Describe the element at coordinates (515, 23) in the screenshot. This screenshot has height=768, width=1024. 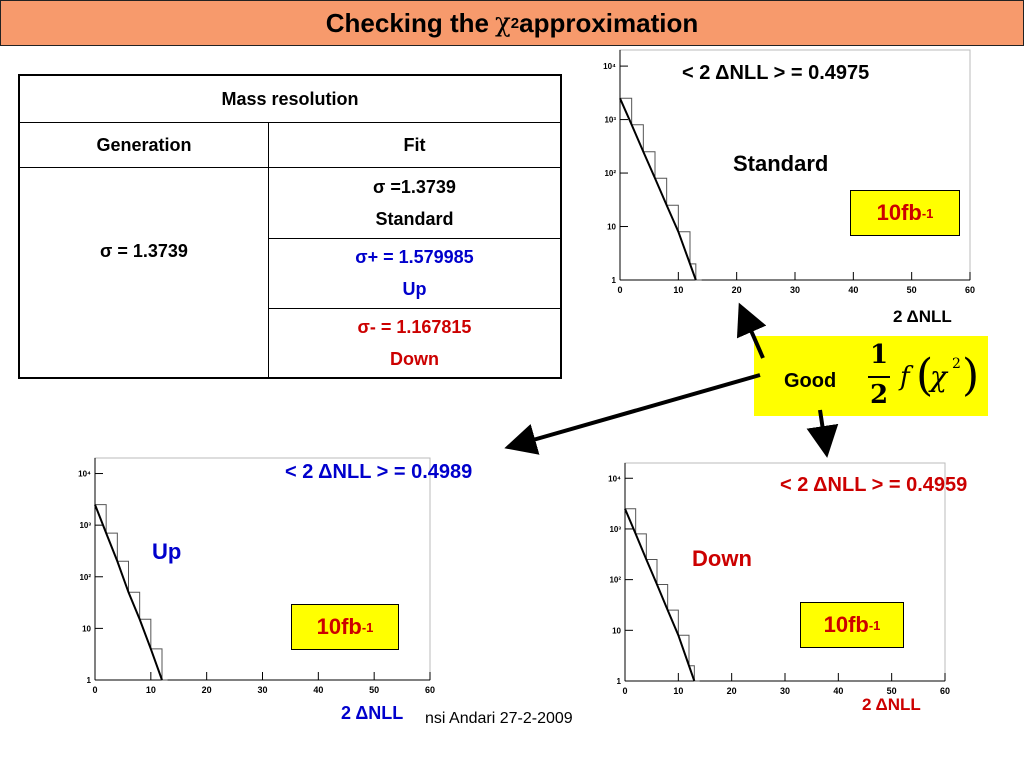
I see `title-exp: 2` at that location.